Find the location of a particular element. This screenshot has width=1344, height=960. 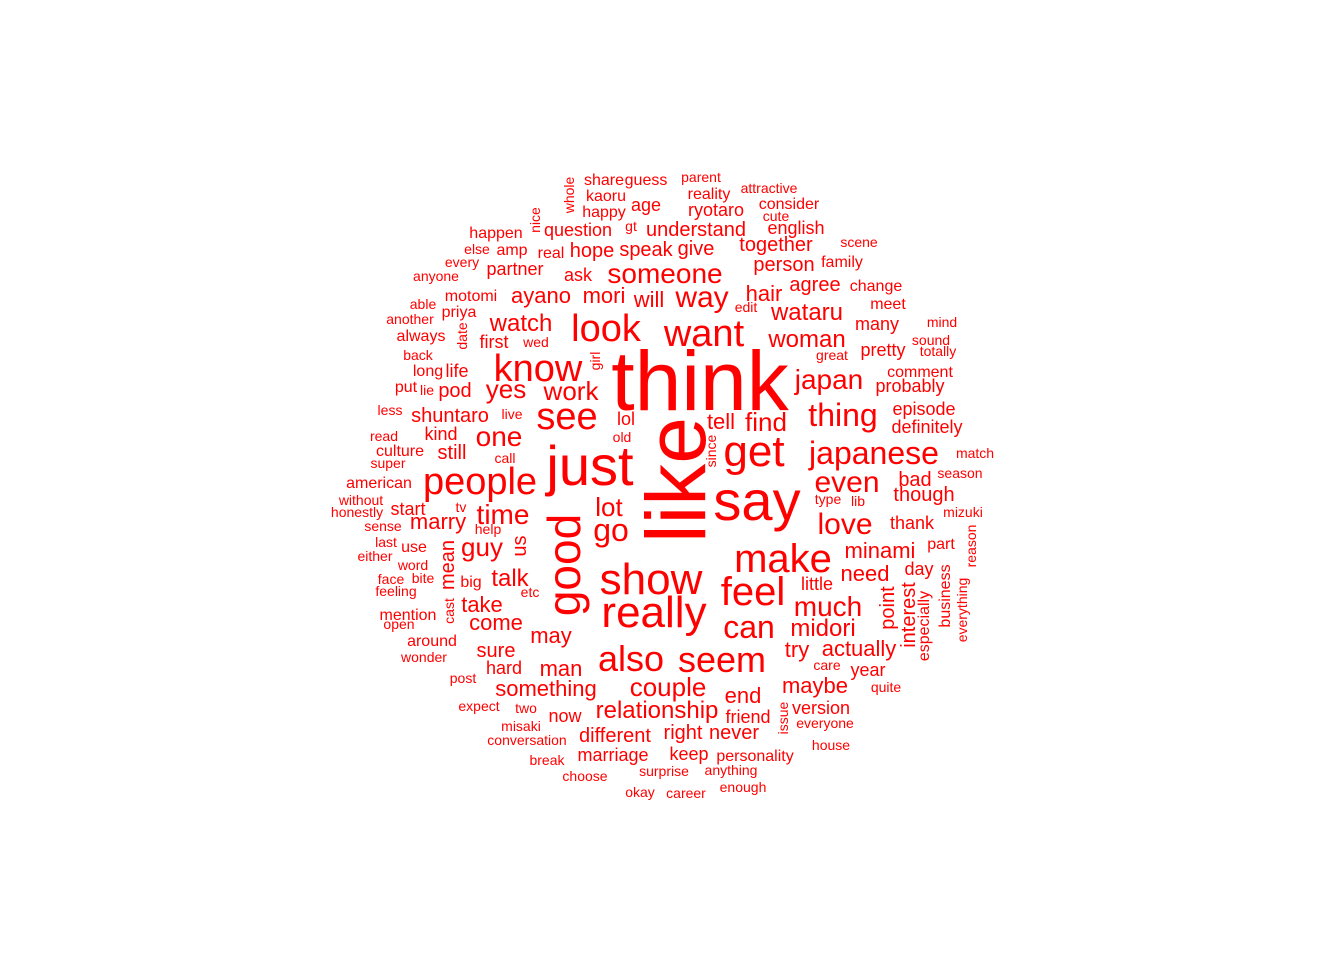

word-surprise: surprise is located at coordinates (664, 771).